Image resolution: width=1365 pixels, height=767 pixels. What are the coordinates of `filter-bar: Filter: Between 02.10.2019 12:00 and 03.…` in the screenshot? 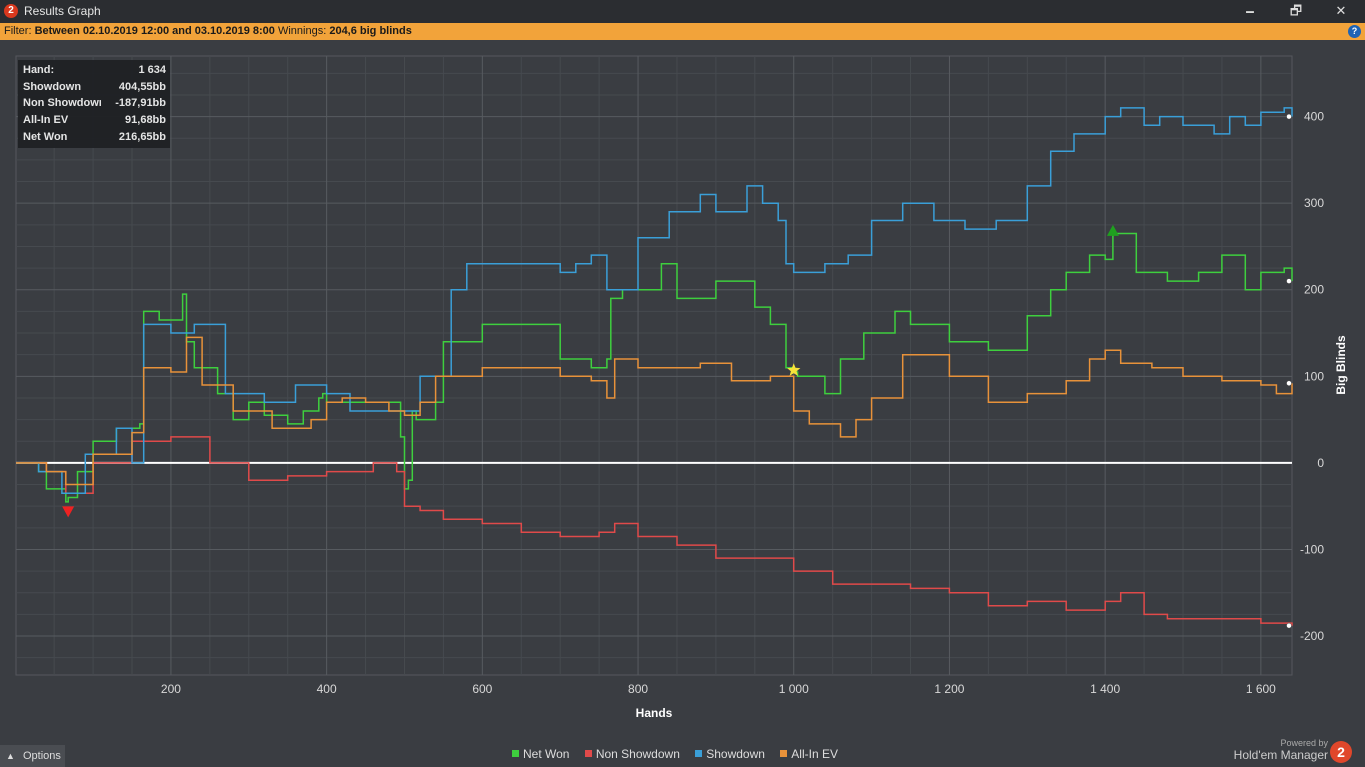 It's located at (682, 31).